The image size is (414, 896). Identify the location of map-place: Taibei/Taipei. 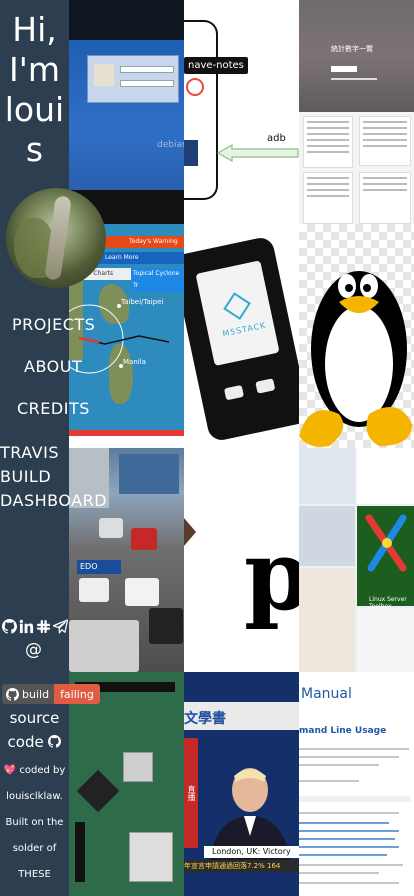
(142, 302).